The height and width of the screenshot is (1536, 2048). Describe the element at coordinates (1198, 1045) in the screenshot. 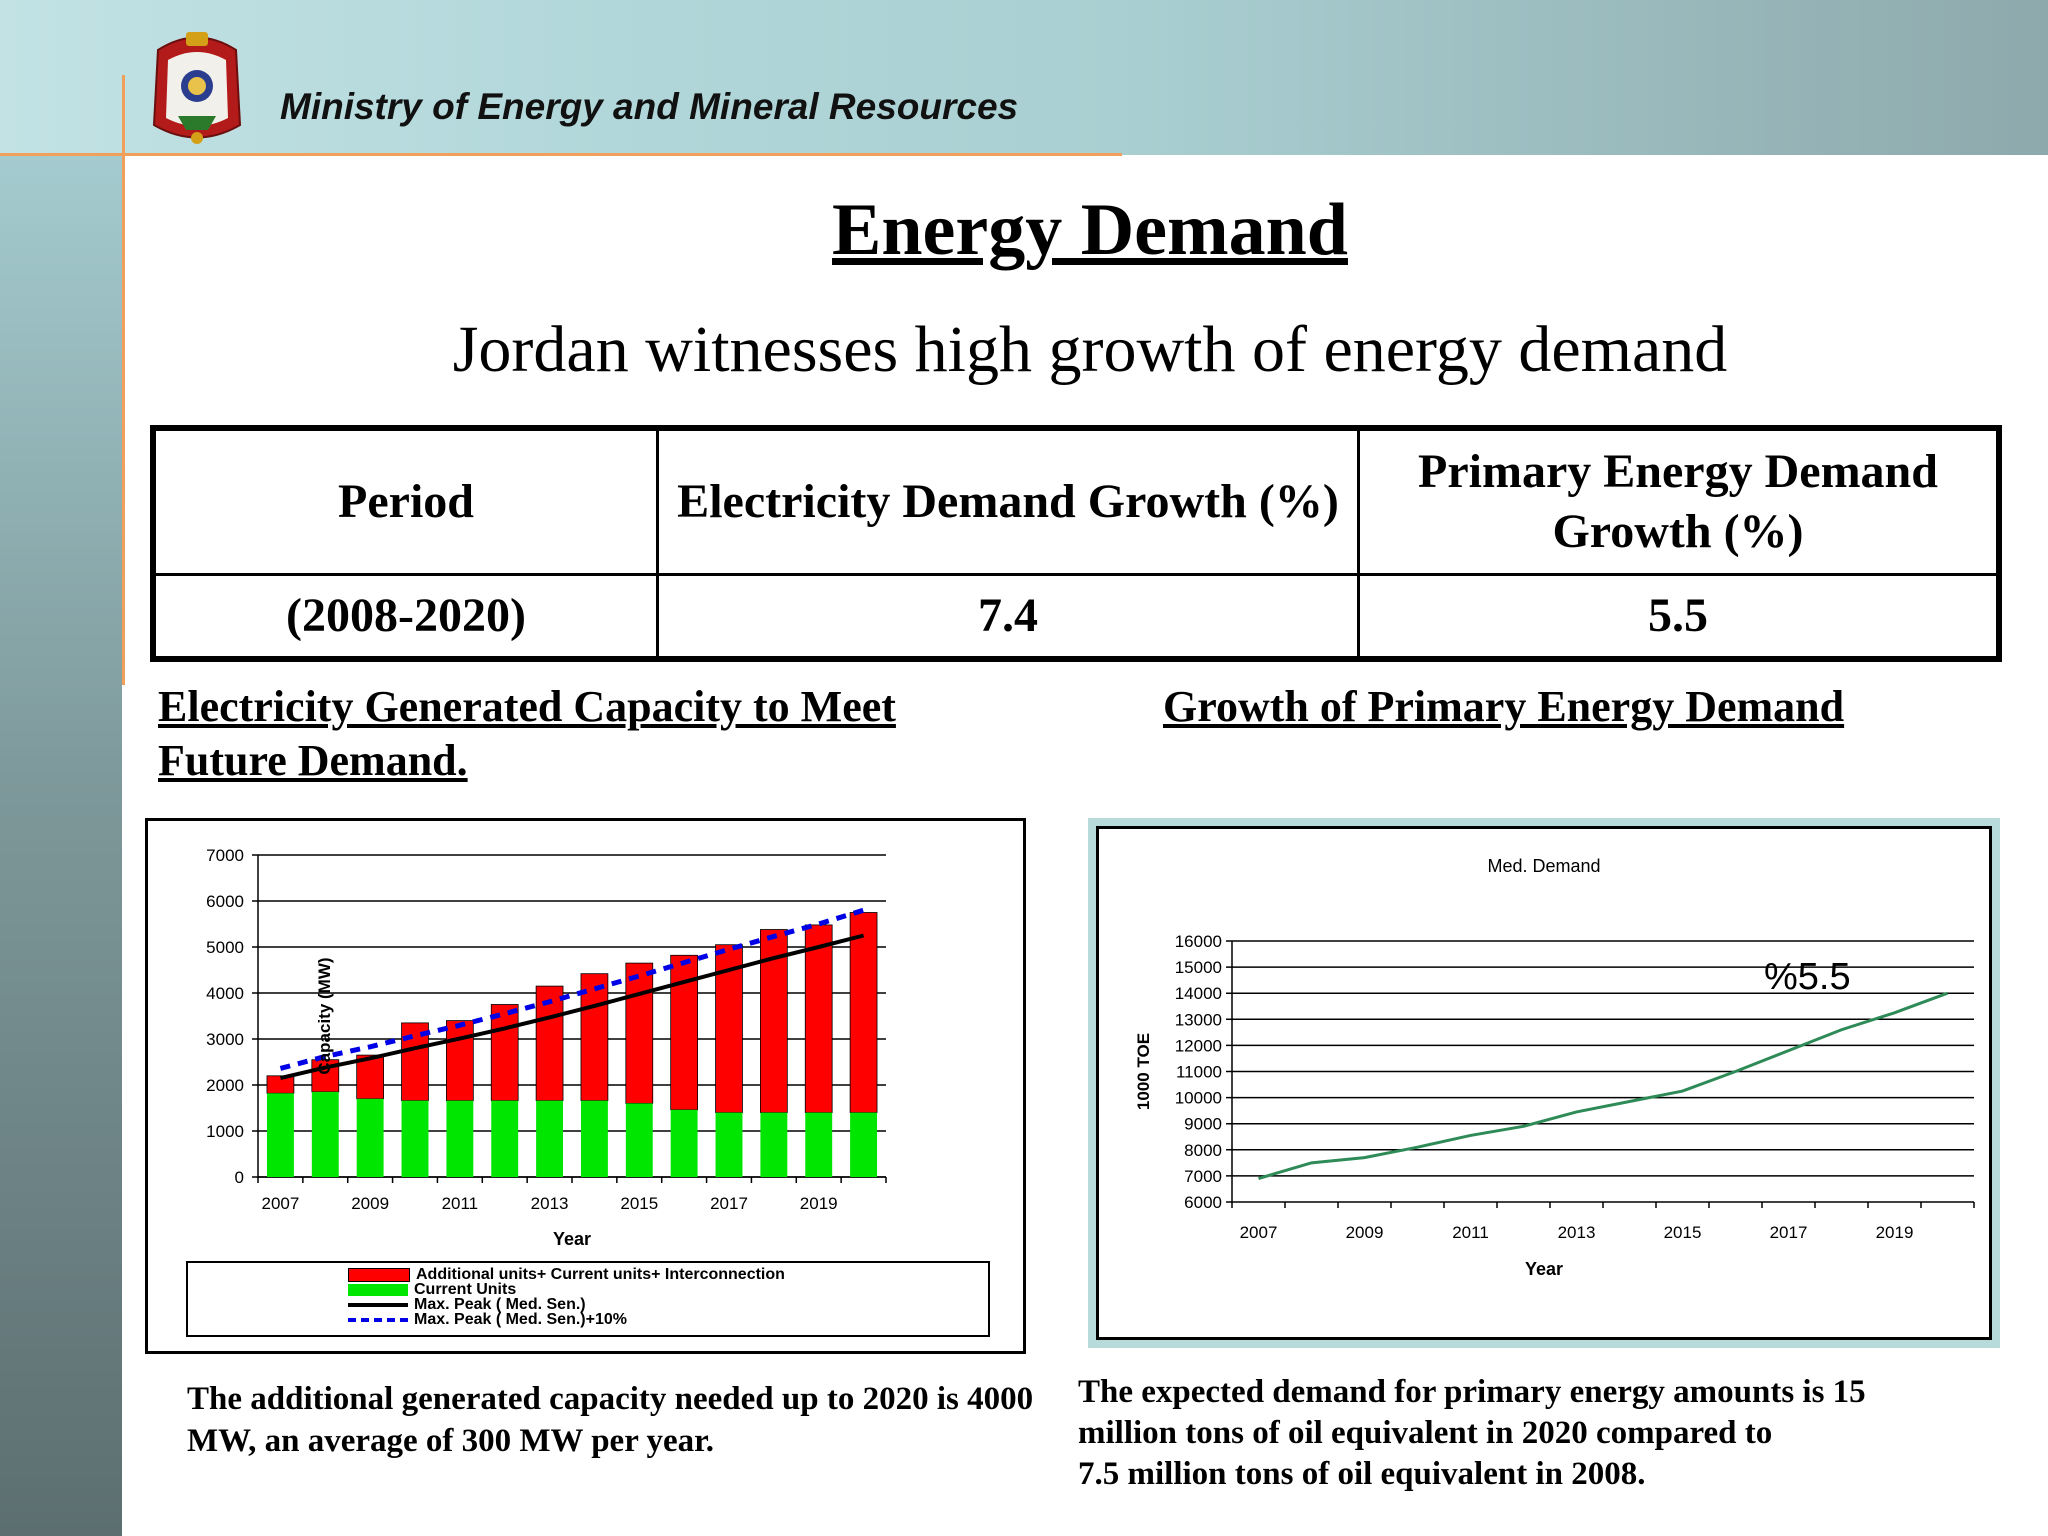

I see `y-tick-label: 12000` at that location.